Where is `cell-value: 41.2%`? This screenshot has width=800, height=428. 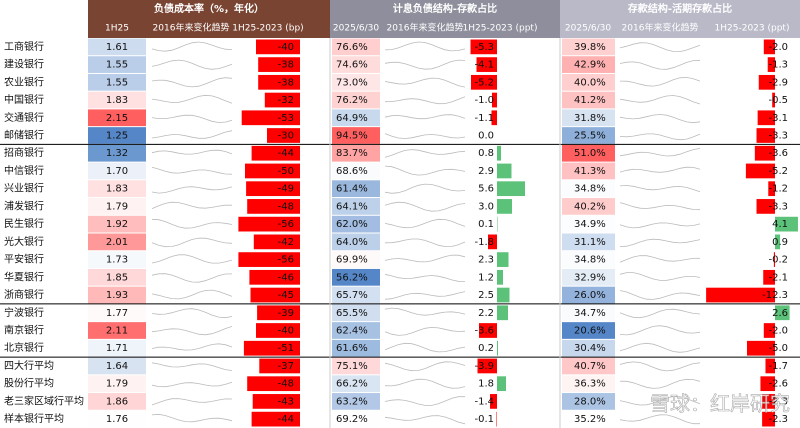
cell-value: 41.2% is located at coordinates (590, 100).